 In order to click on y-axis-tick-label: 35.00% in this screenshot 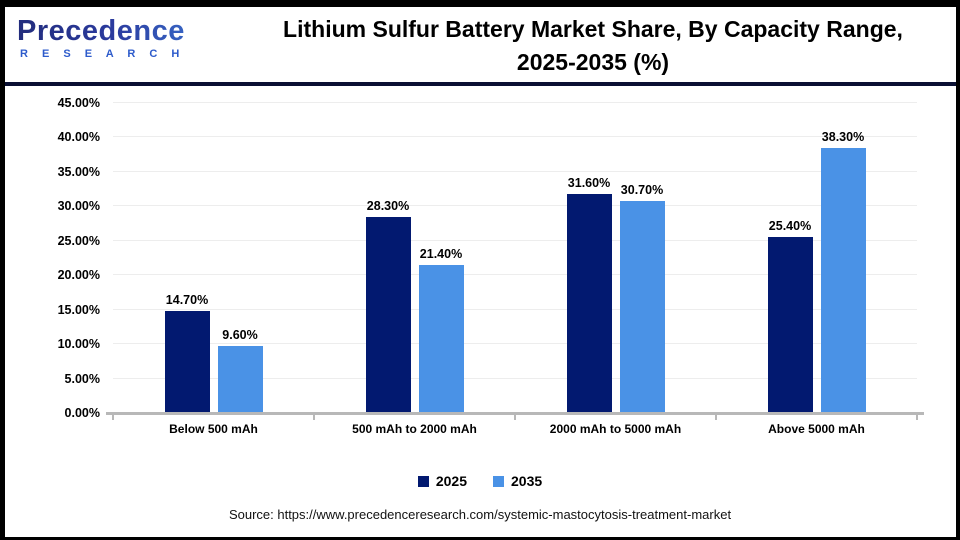, I will do `click(78, 171)`.